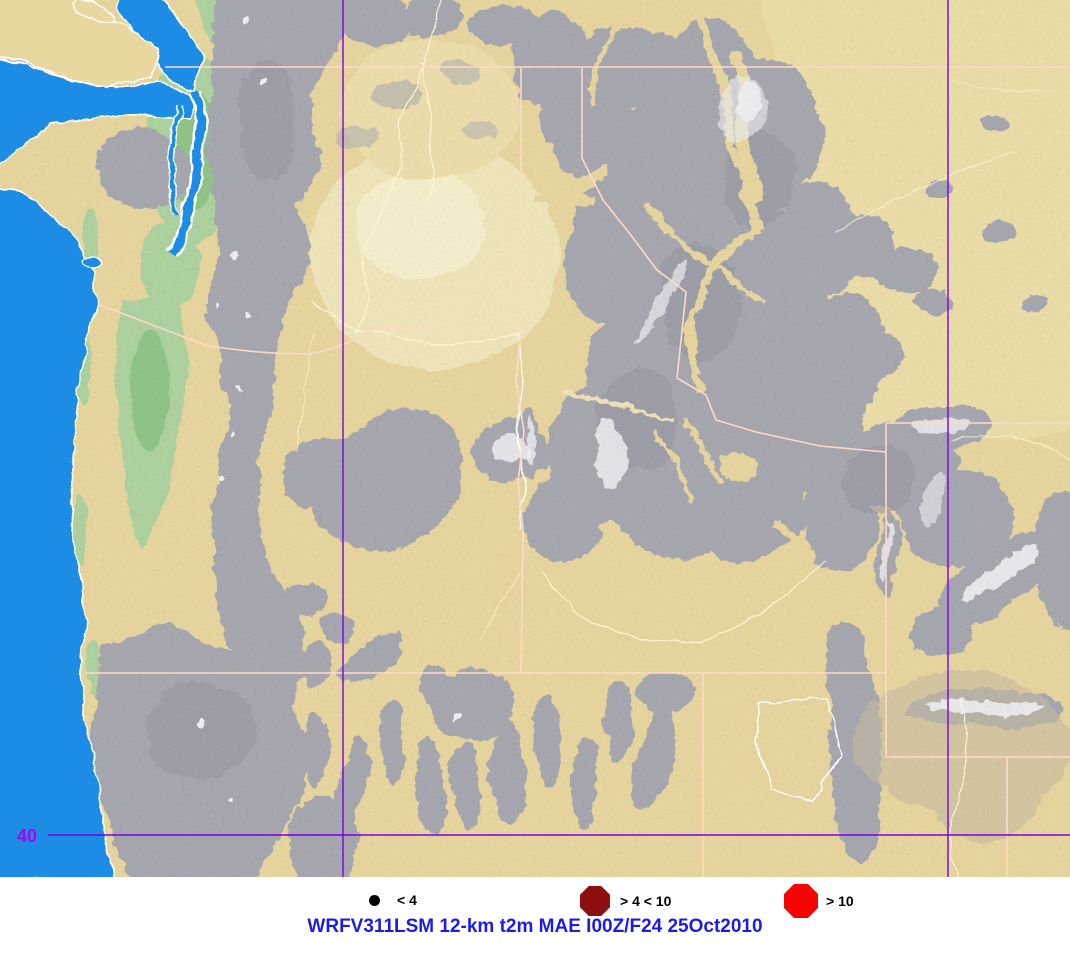 The height and width of the screenshot is (969, 1070). I want to click on pacific-ocean, so click(58, 532).